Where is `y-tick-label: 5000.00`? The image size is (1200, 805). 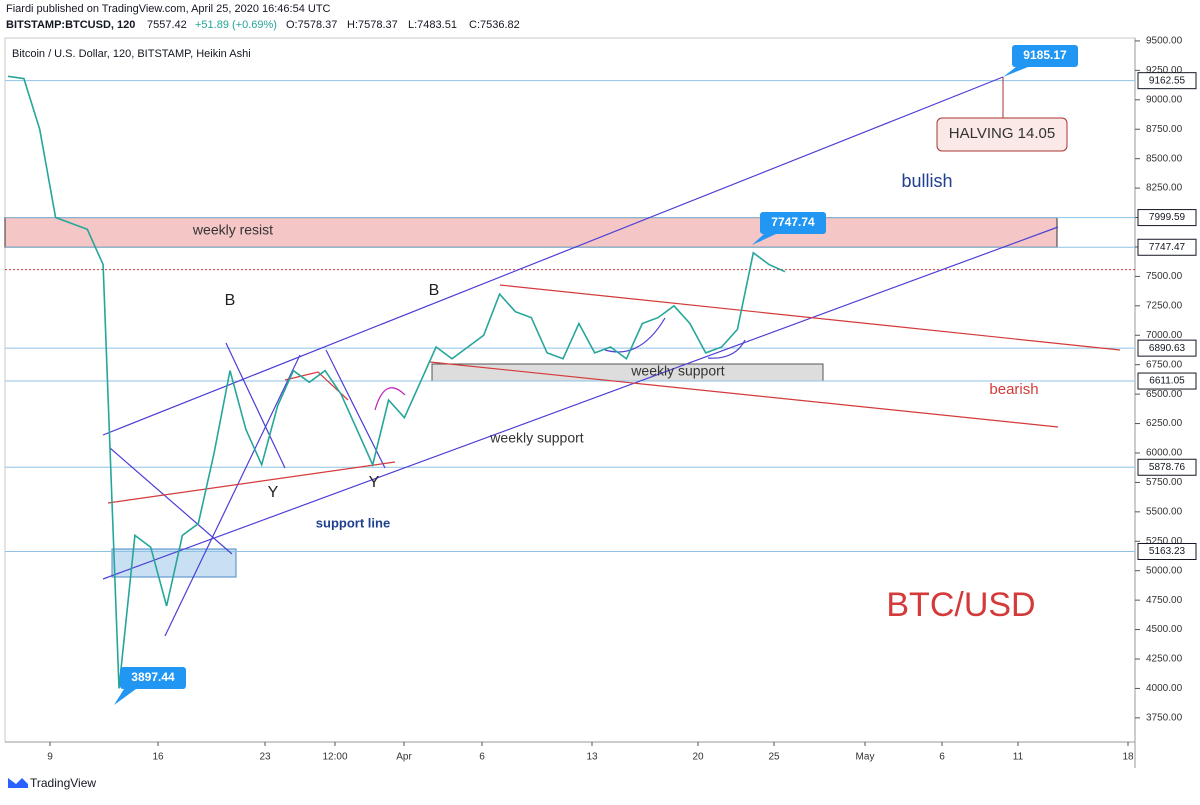
y-tick-label: 5000.00 is located at coordinates (1164, 570).